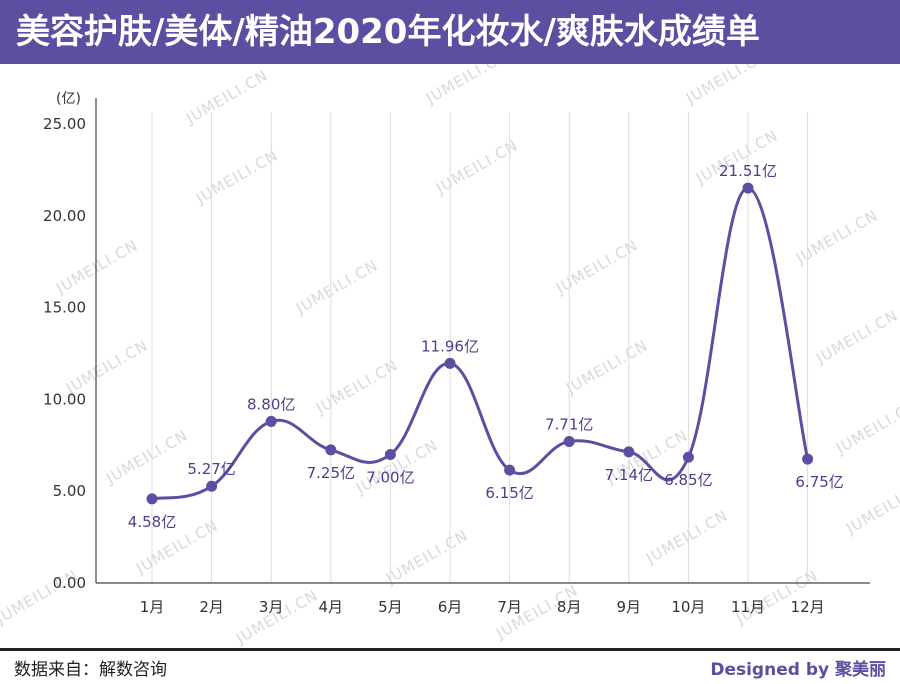  Describe the element at coordinates (509, 493) in the screenshot. I see `data-label: 6.15亿` at that location.